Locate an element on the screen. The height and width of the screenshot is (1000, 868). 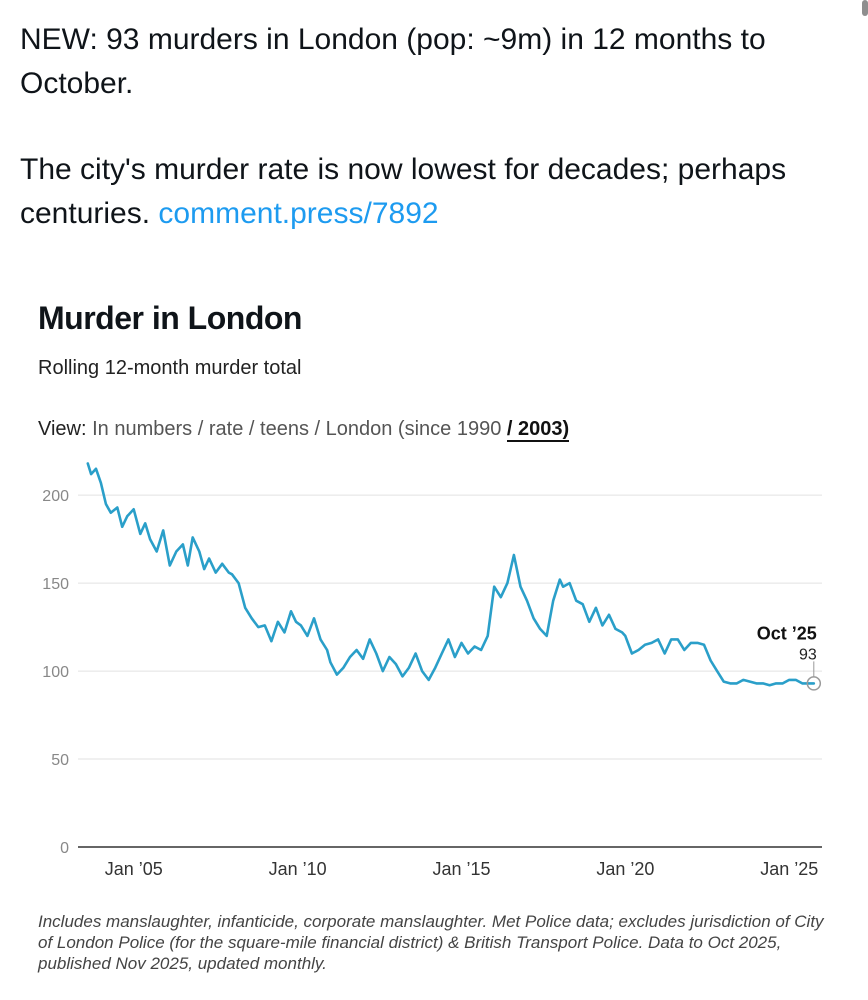
chart-subtitle: Rolling 12-month murder total is located at coordinates (170, 368).